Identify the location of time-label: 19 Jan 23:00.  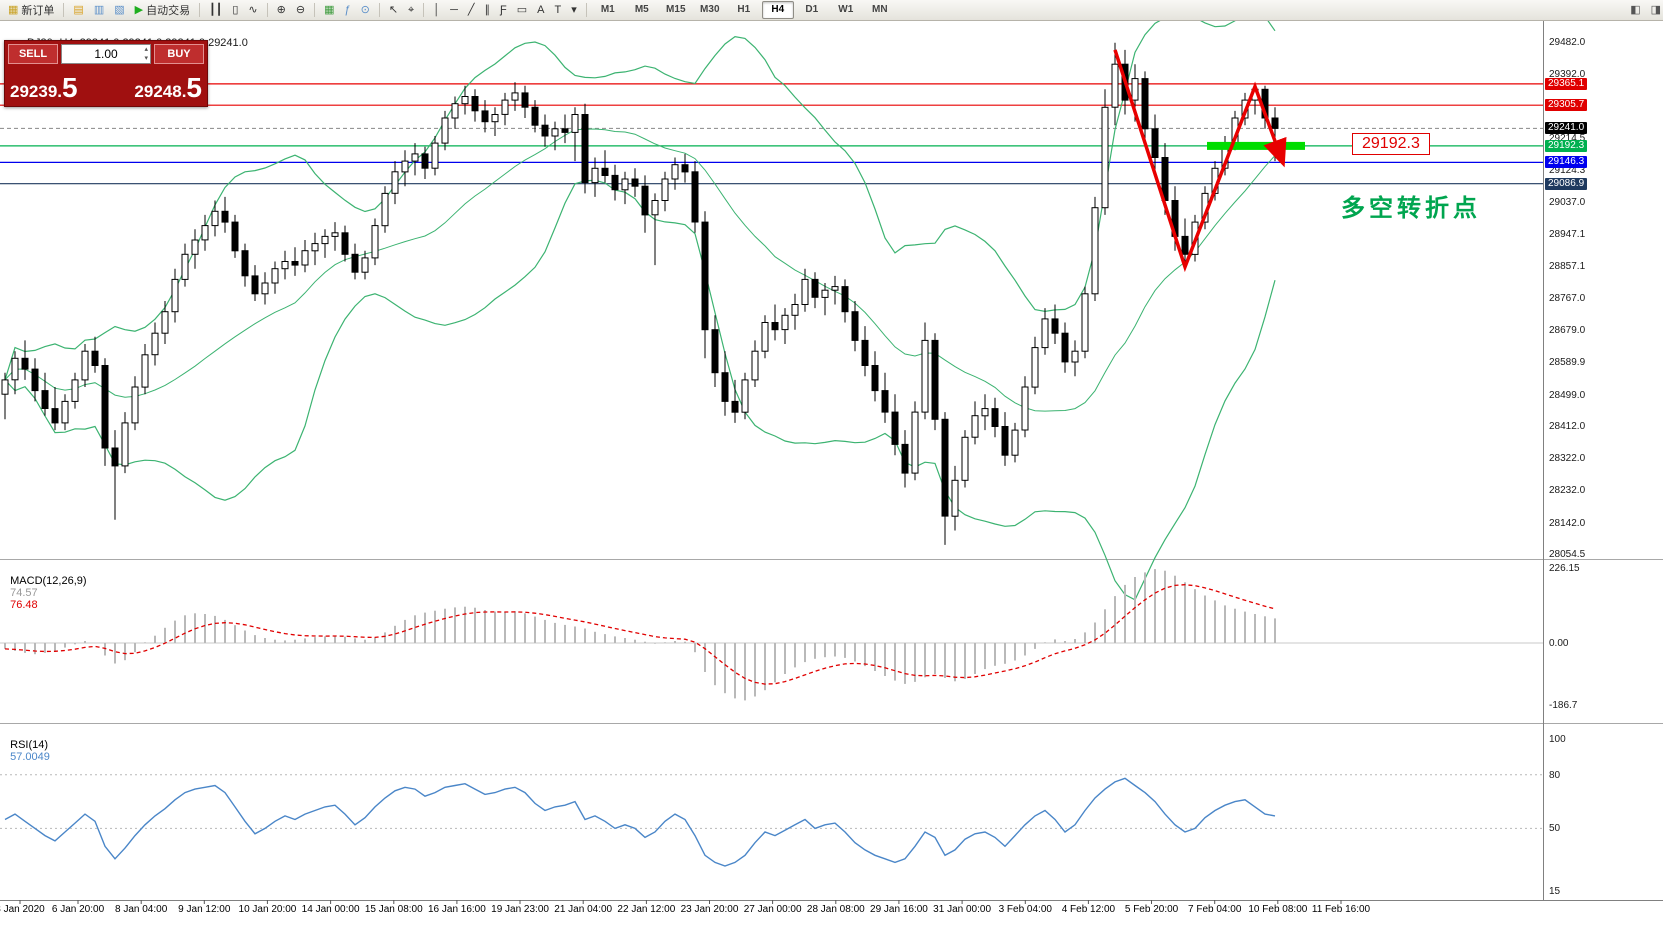
(520, 909).